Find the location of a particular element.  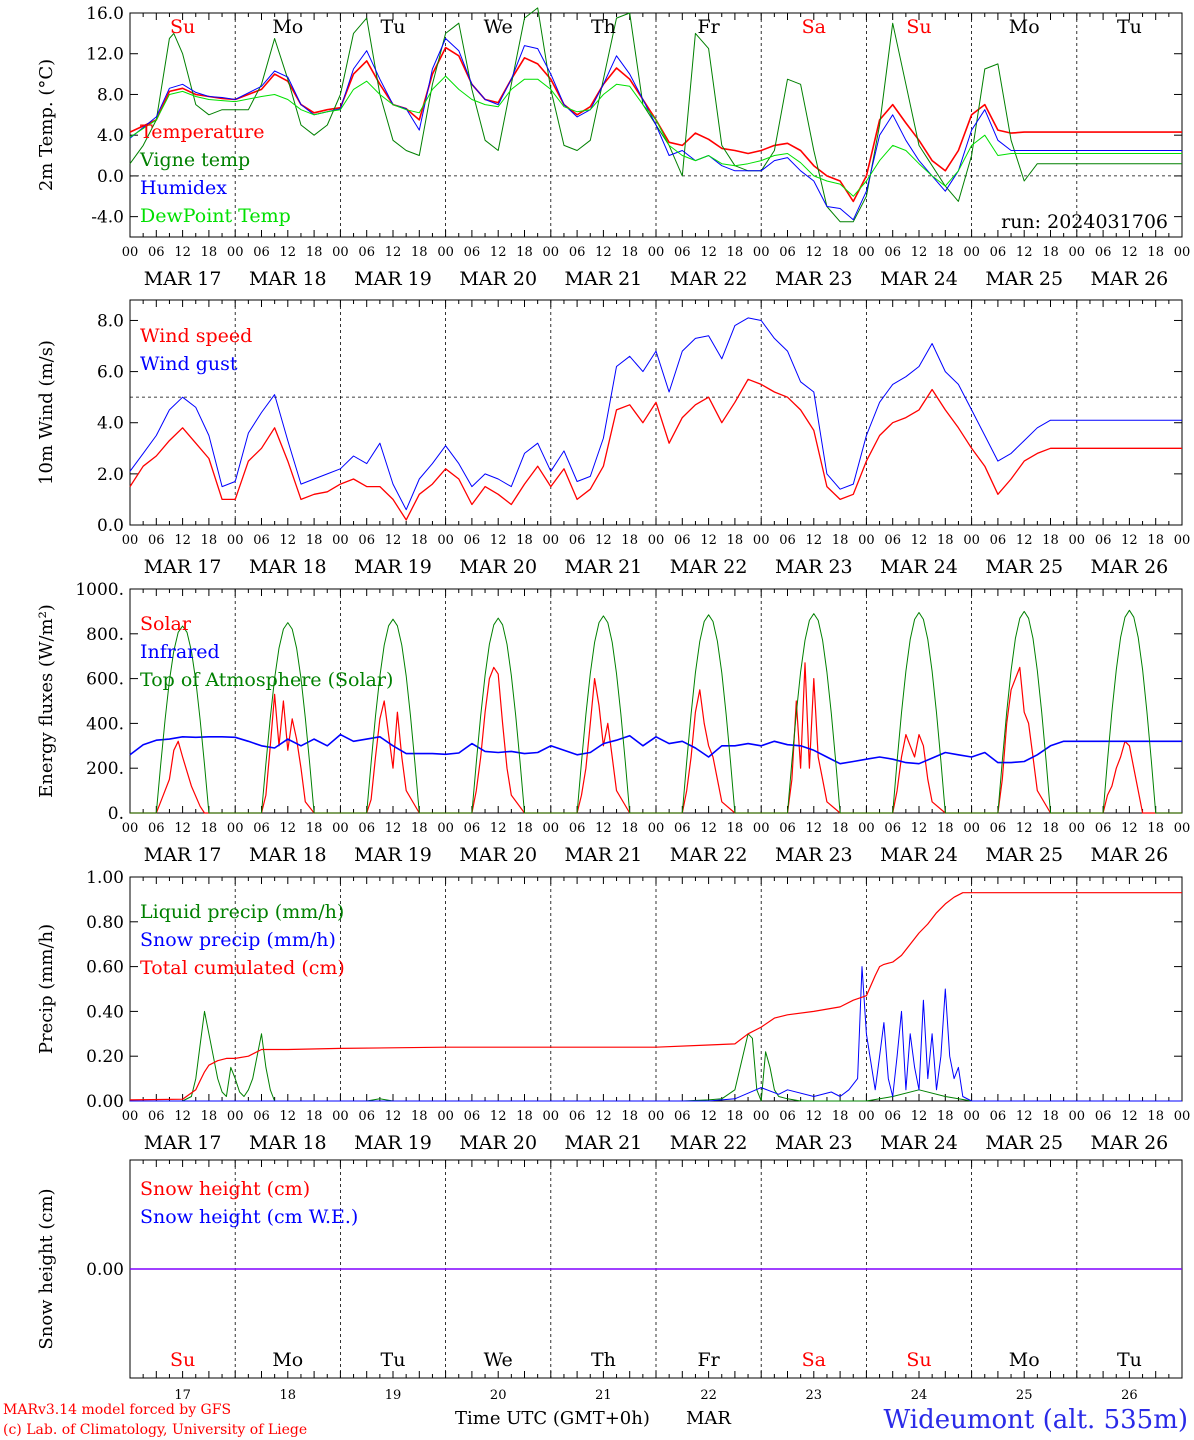

temp-legend-entry: DewPoint Temp is located at coordinates (215, 216).